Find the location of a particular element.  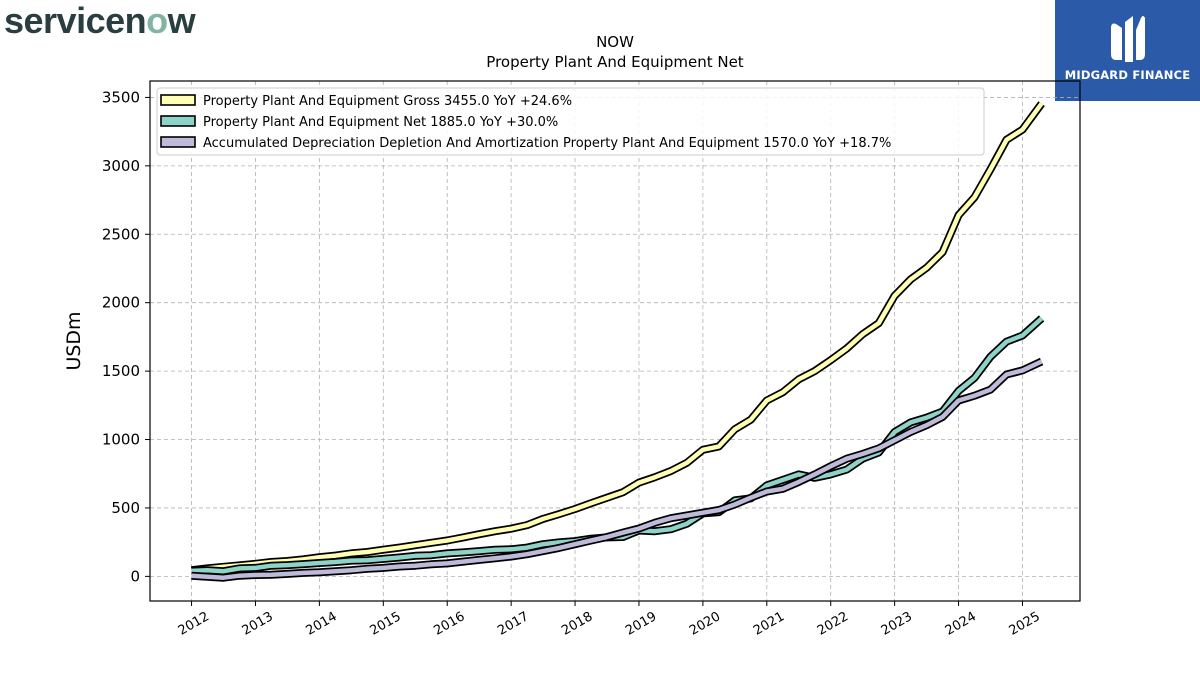

y-tick-label: 3000 is located at coordinates (121, 166).